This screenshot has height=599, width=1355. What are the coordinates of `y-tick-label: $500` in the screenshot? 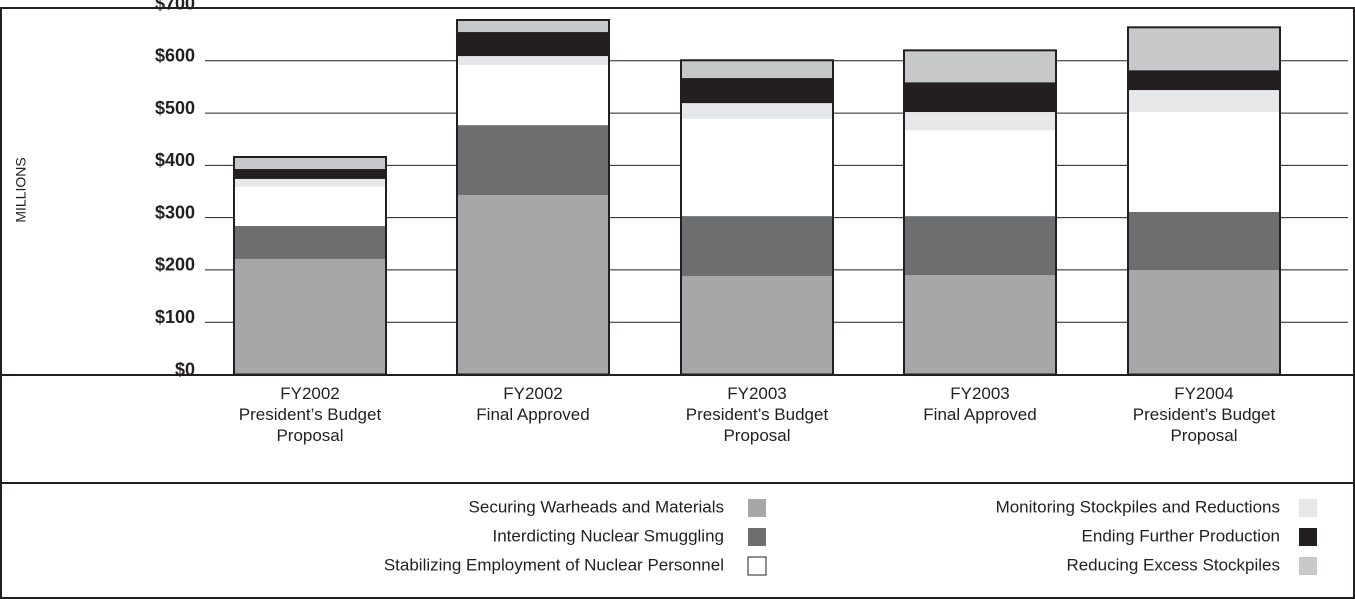 It's located at (175, 108).